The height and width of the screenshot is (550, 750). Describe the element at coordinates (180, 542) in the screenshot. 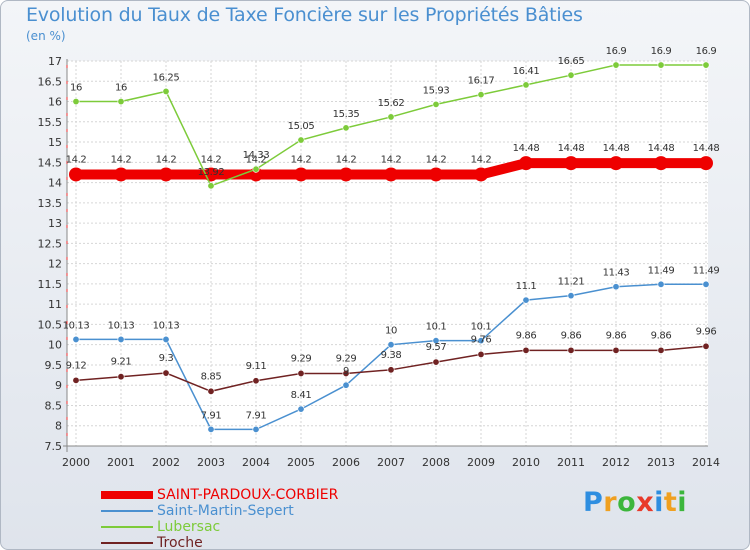

I see `legend-label: Troche` at that location.